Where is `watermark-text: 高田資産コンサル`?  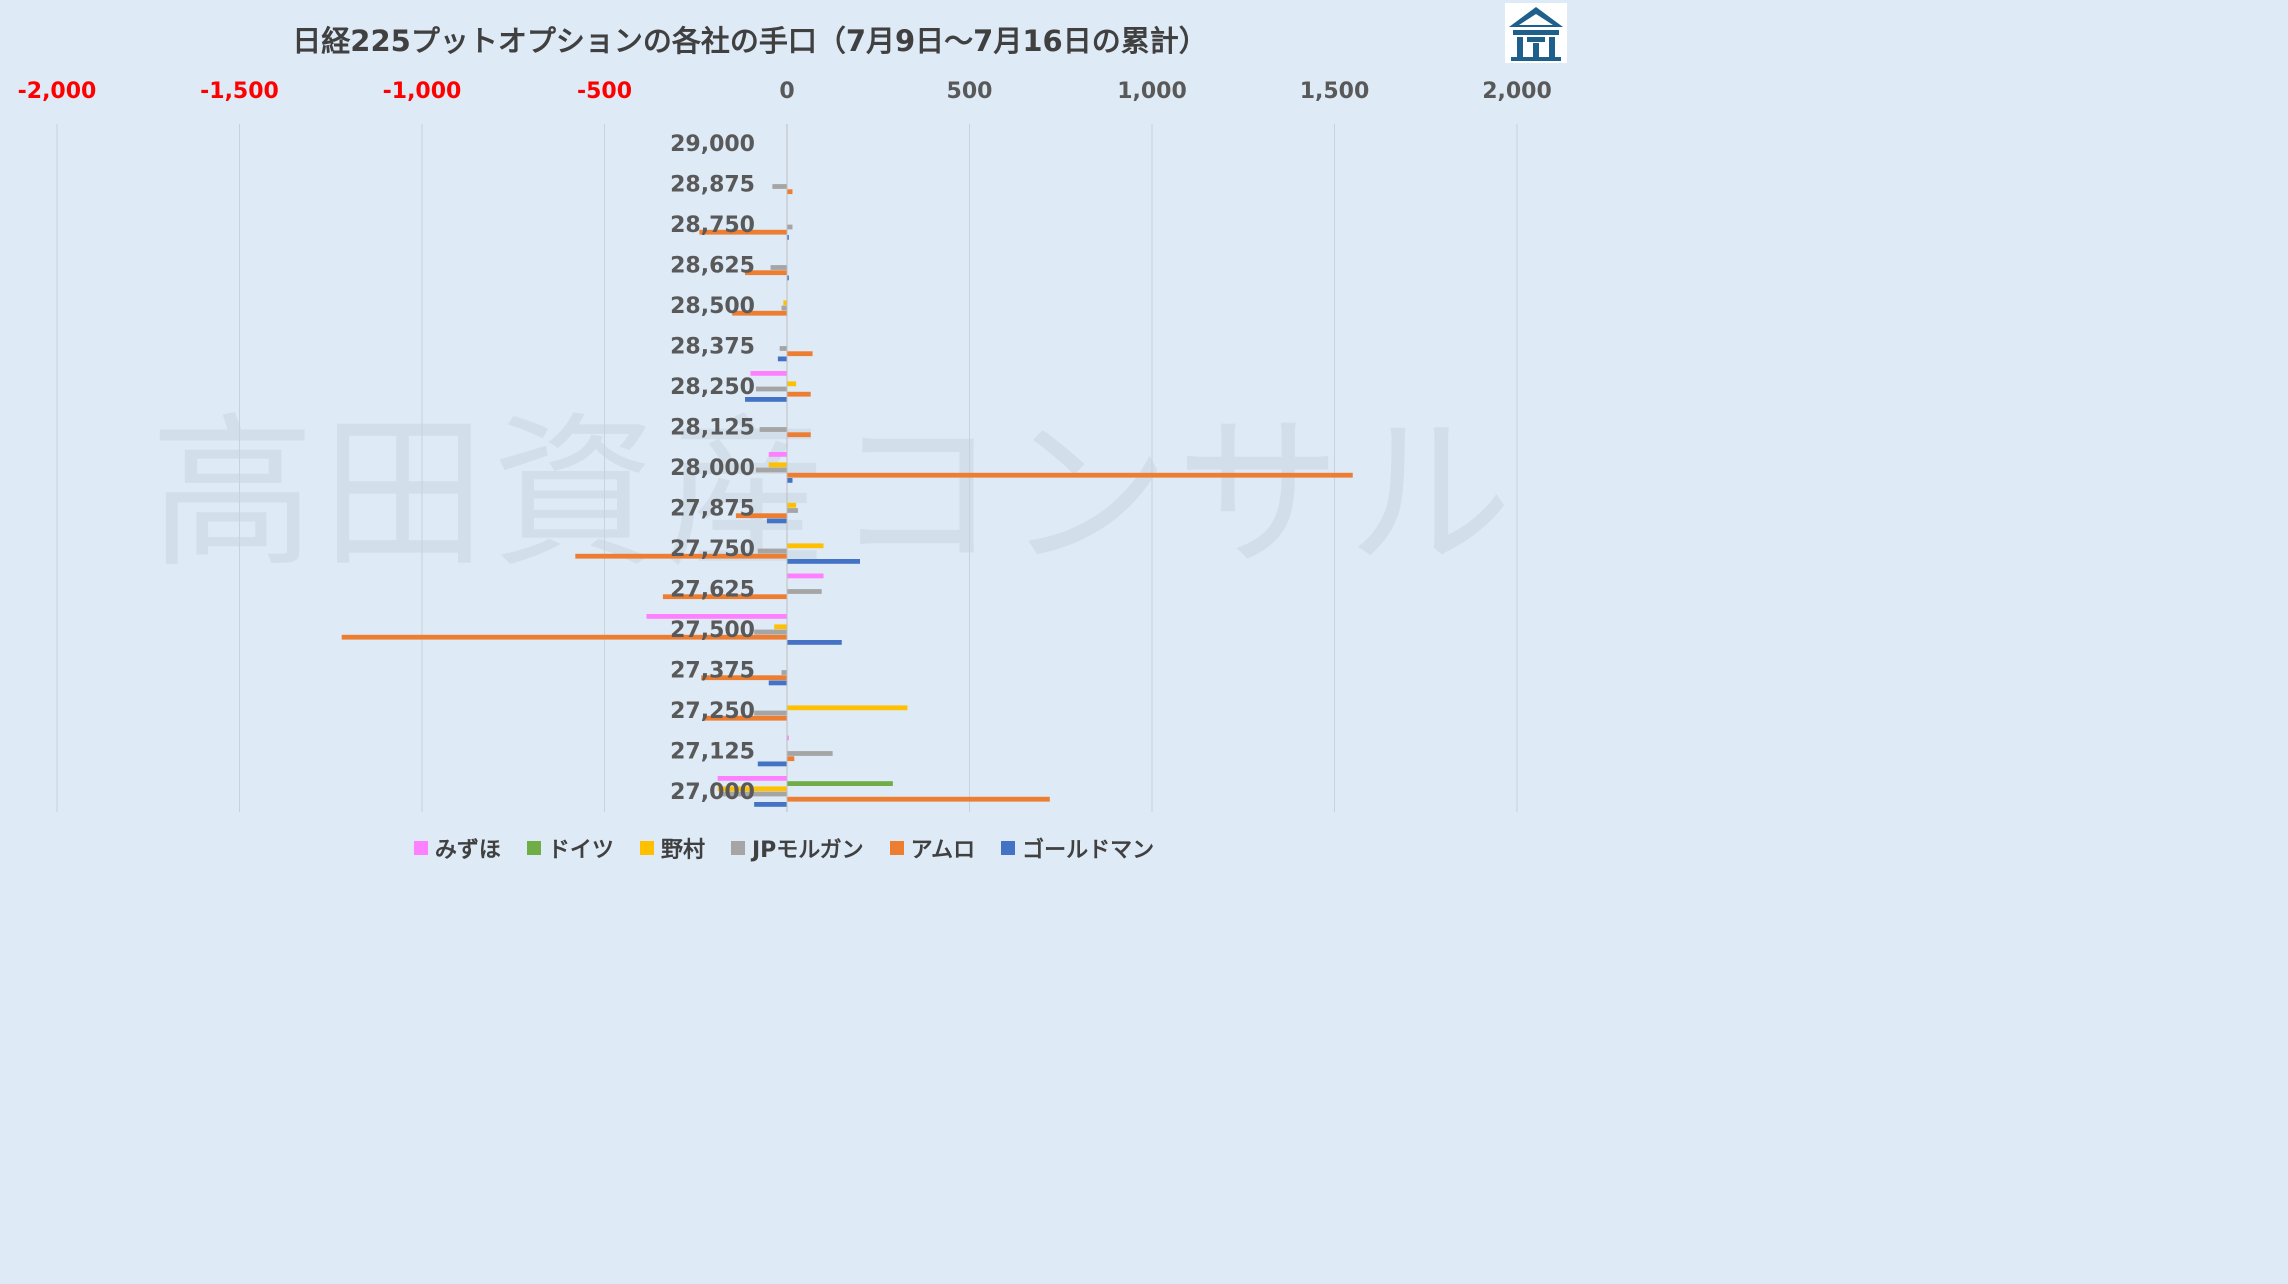 watermark-text: 高田資産コンサル is located at coordinates (834, 494).